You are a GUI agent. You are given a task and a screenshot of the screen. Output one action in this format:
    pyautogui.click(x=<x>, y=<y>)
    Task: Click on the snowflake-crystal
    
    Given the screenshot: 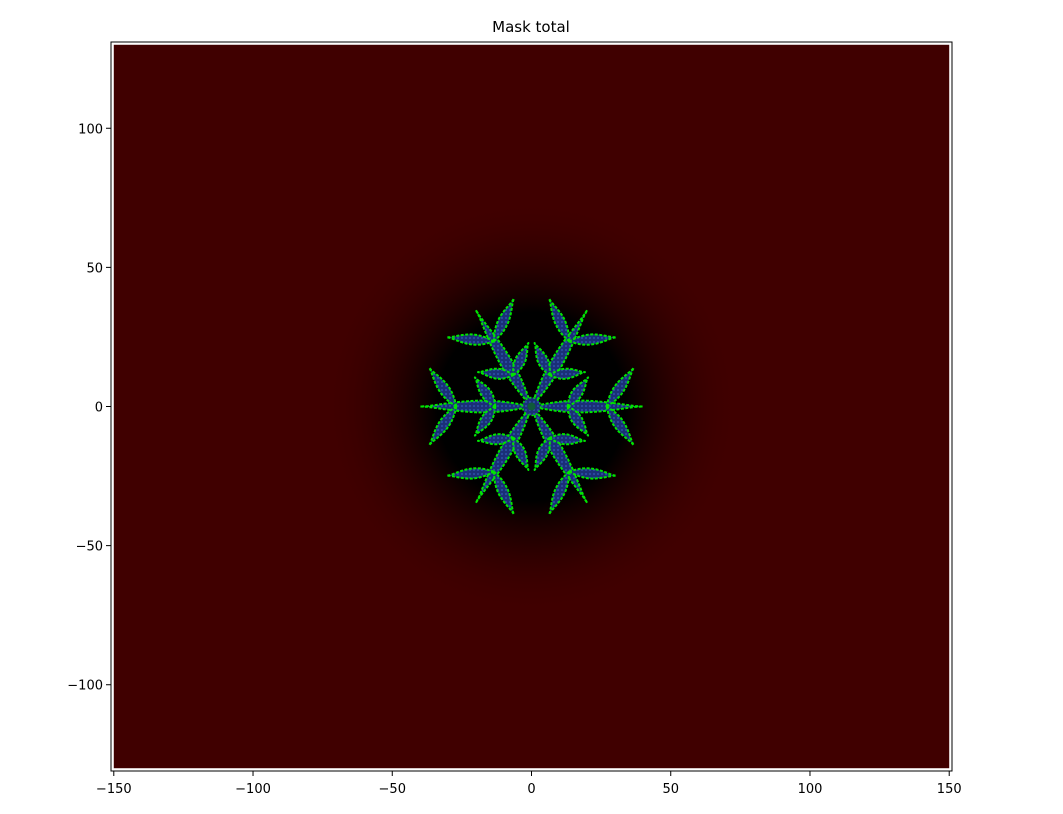 What is the action you would take?
    pyautogui.click(x=531, y=406)
    